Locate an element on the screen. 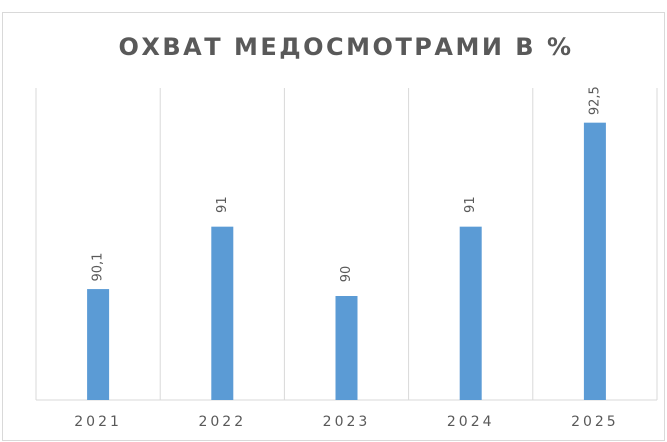 The image size is (667, 442). data-label: 90,1 is located at coordinates (98, 267).